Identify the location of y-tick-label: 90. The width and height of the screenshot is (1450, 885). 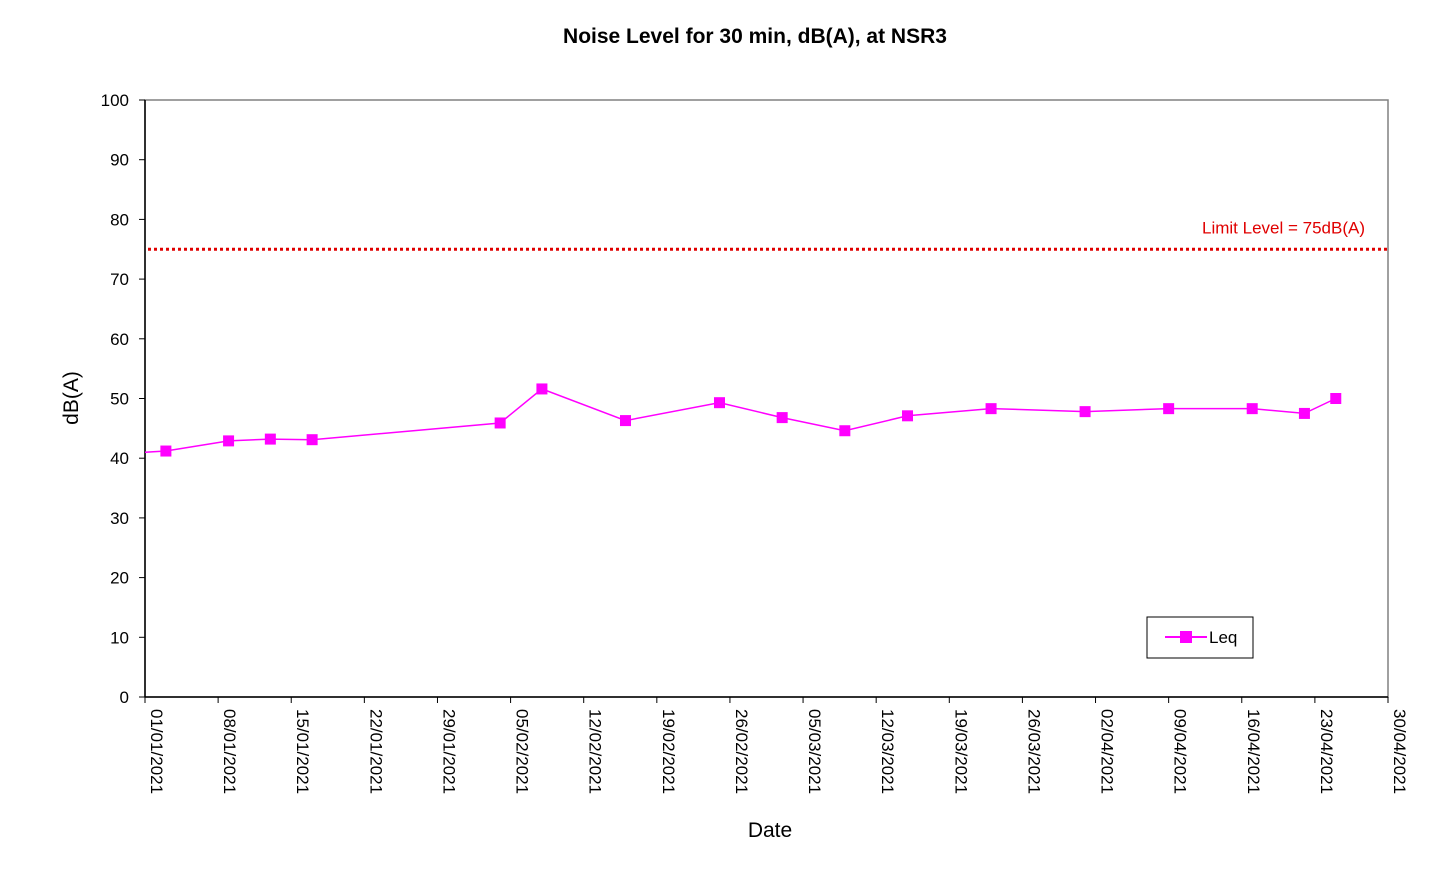
(119, 160).